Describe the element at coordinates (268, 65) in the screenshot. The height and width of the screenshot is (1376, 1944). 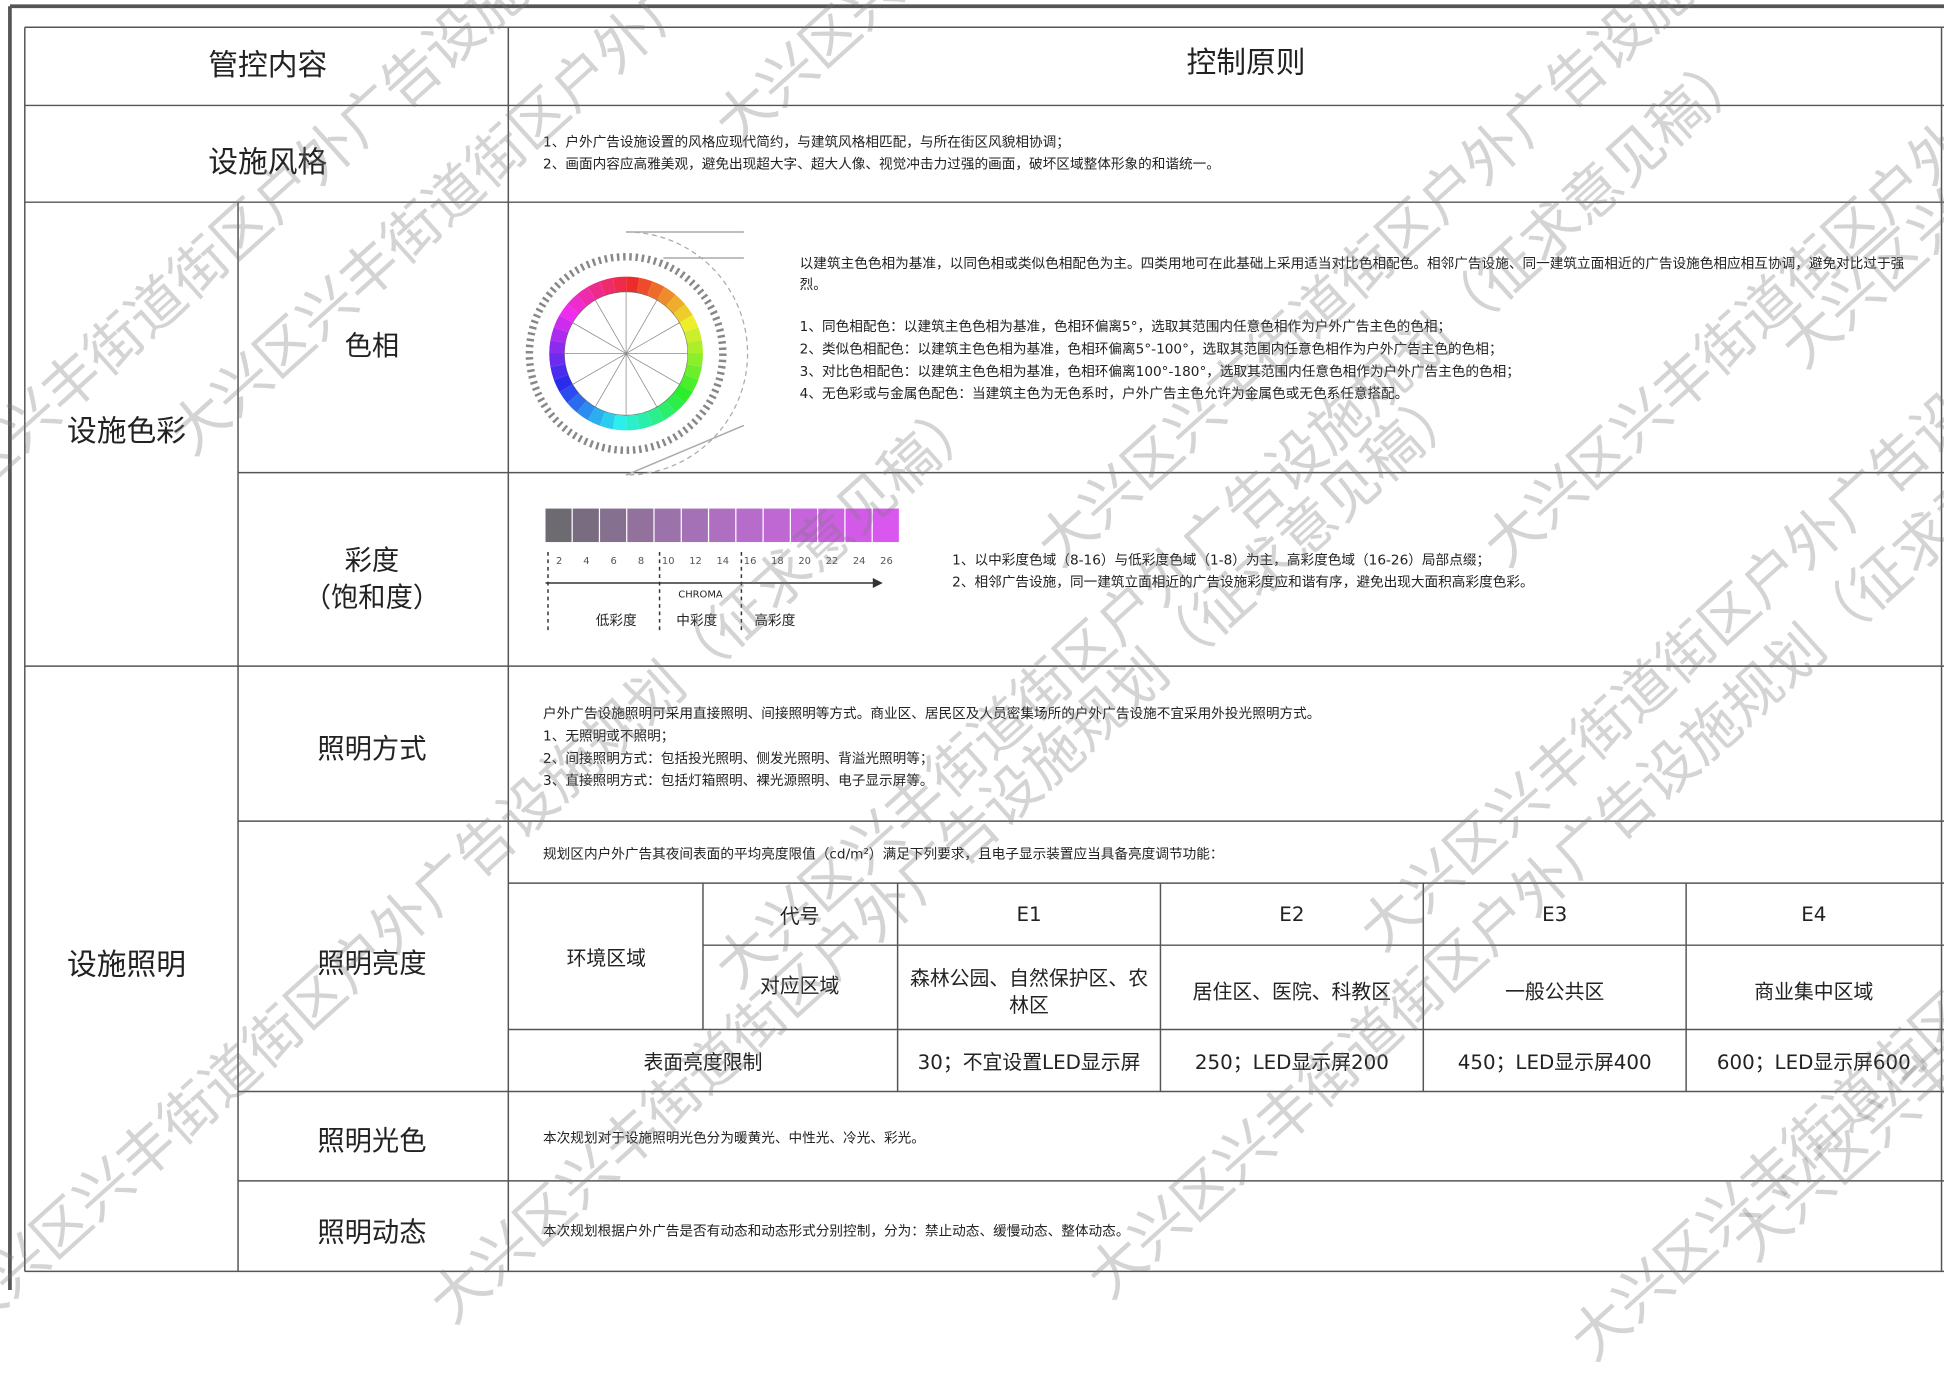
I see `header-cell: 管控内容` at that location.